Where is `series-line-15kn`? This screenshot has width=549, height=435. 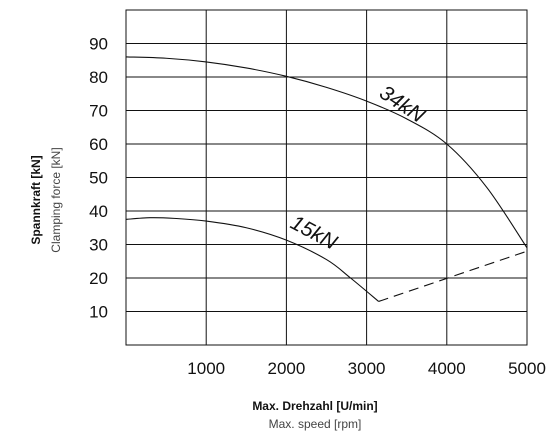
series-line-15kn is located at coordinates (252, 259).